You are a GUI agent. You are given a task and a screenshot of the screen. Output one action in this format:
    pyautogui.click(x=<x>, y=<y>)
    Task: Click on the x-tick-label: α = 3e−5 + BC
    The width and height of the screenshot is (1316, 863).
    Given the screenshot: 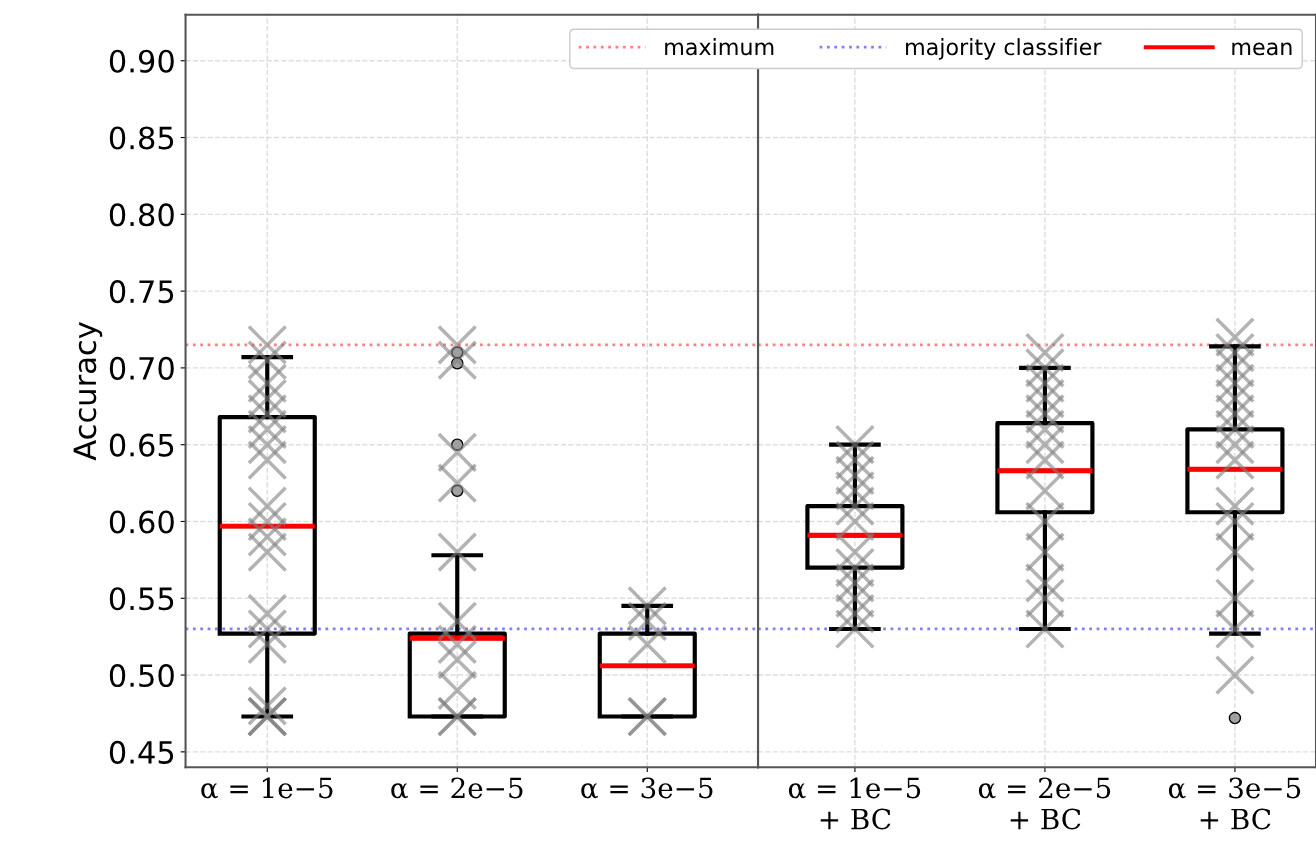 What is the action you would take?
    pyautogui.click(x=1234, y=803)
    